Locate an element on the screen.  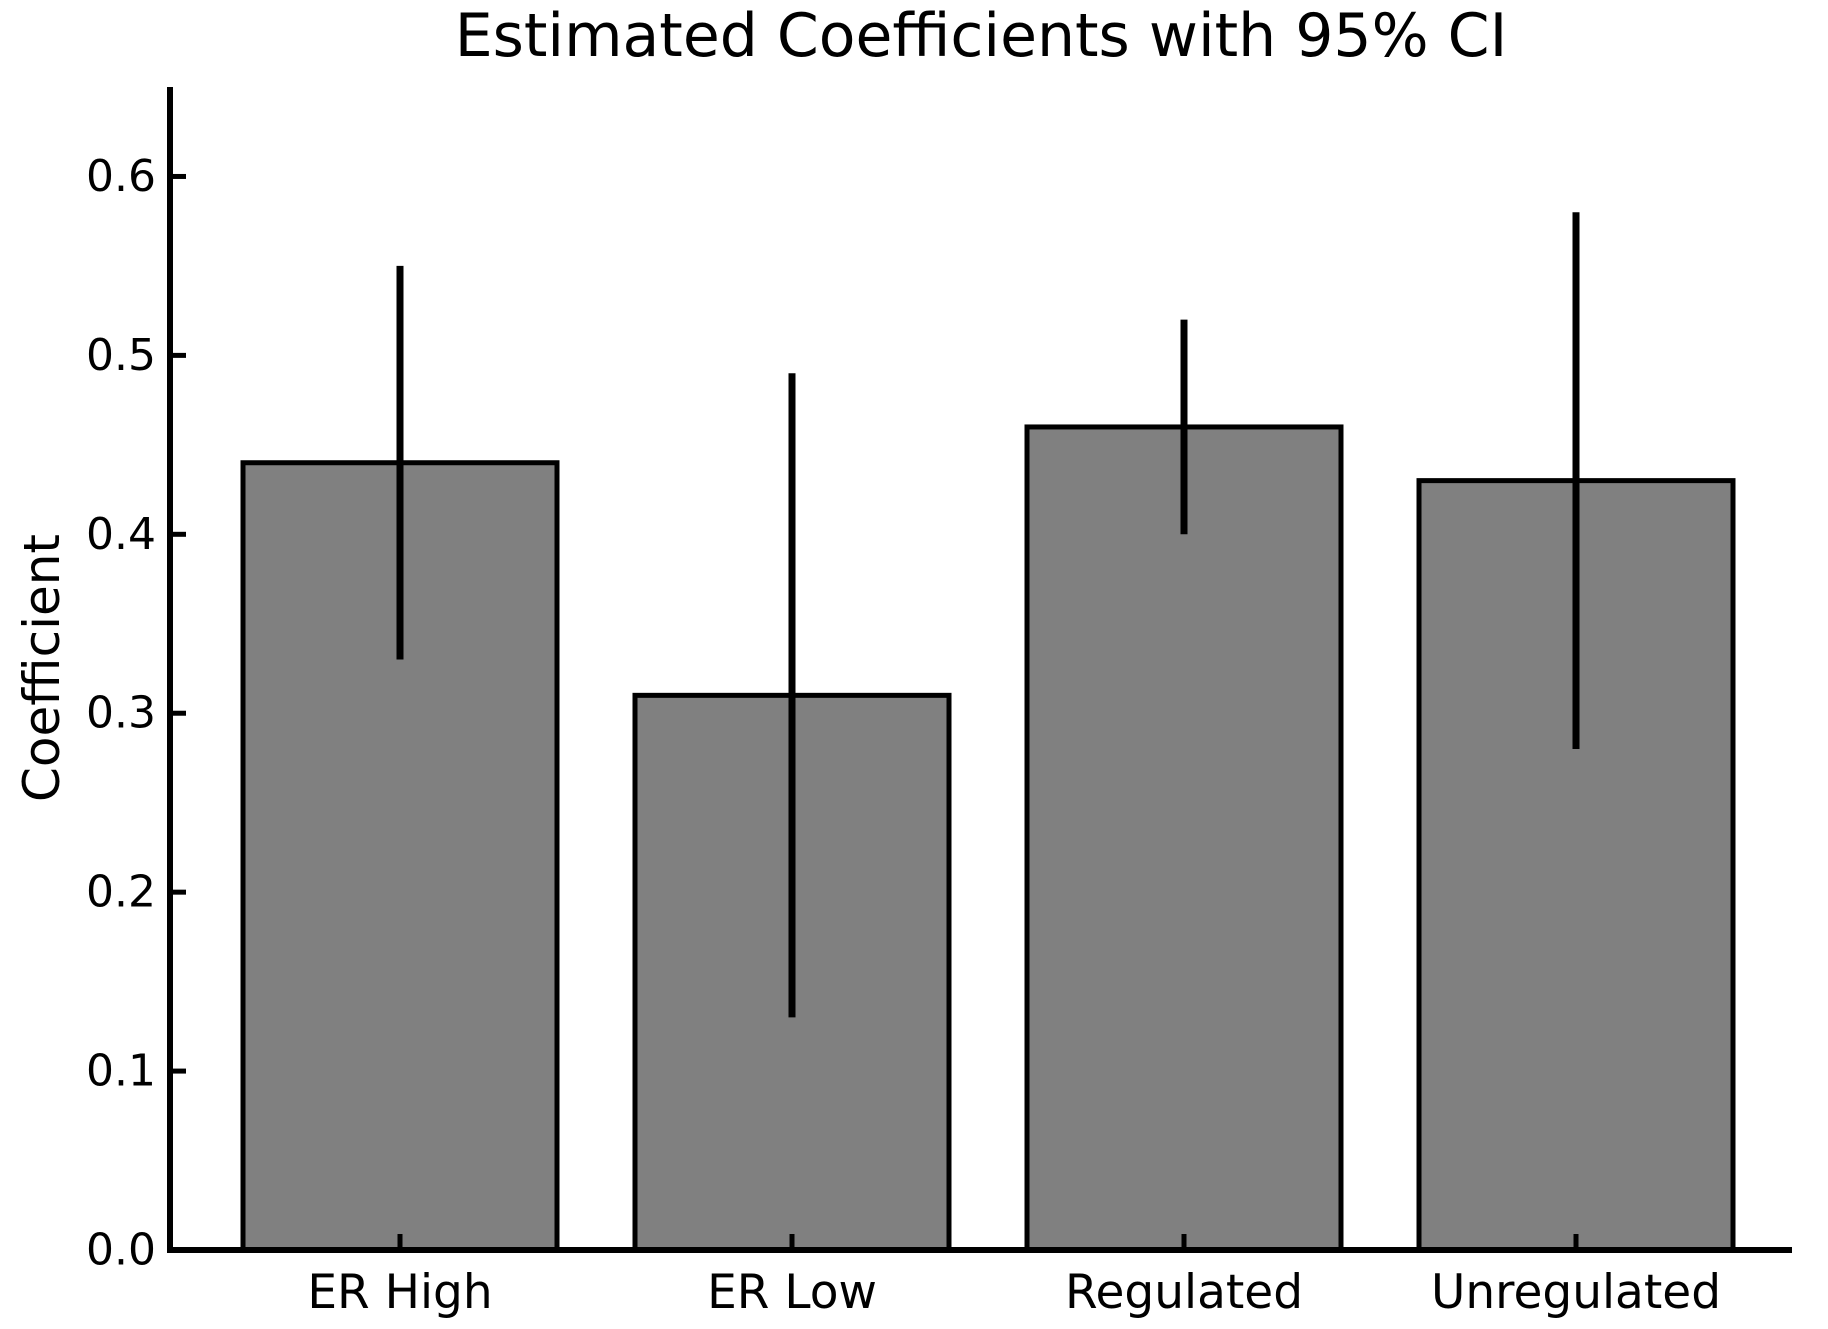
bar-regulated is located at coordinates (1184, 838).